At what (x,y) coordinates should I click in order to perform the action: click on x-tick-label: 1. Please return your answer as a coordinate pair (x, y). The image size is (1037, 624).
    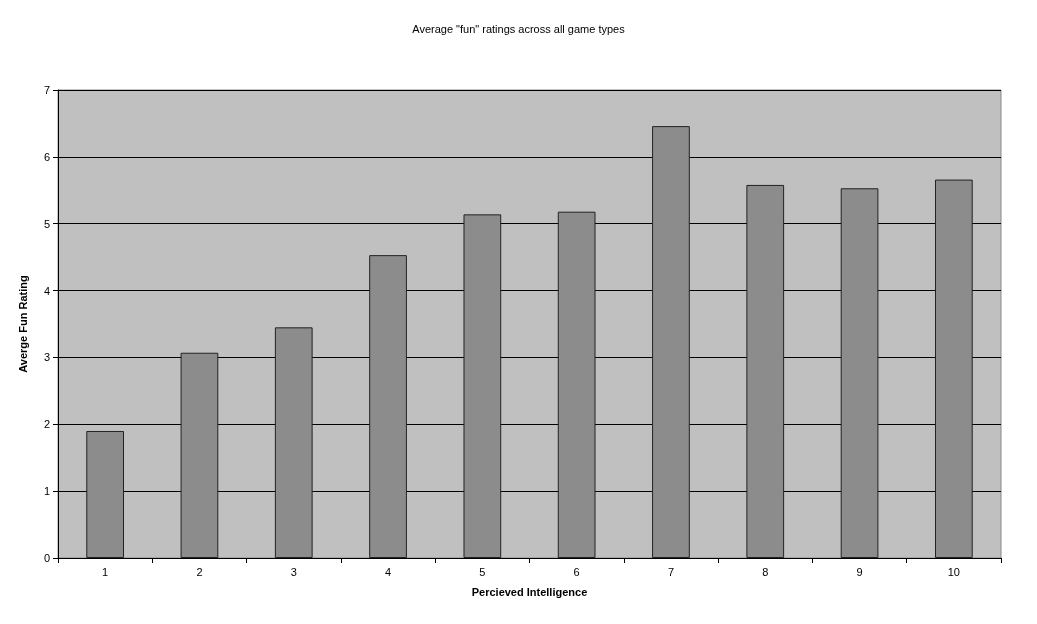
    Looking at the image, I should click on (105, 571).